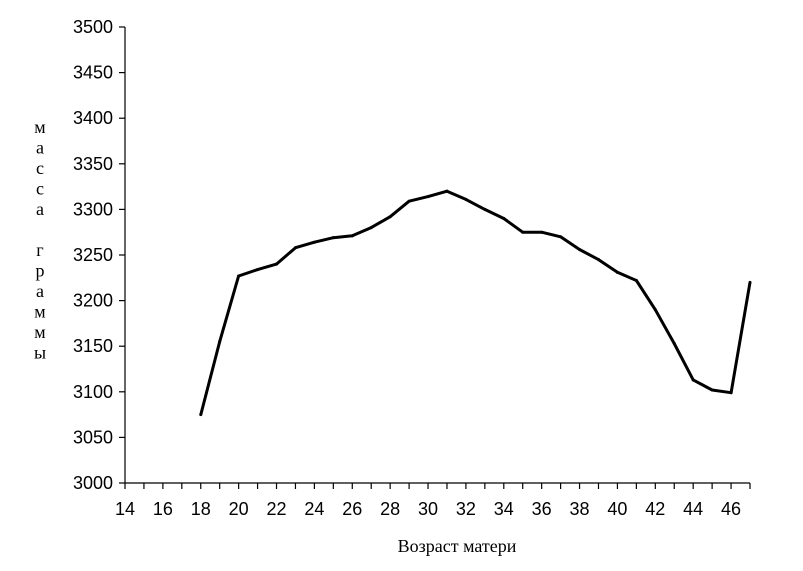 The height and width of the screenshot is (571, 803). What do you see at coordinates (93, 437) in the screenshot?
I see `y-tick-label: 3050` at bounding box center [93, 437].